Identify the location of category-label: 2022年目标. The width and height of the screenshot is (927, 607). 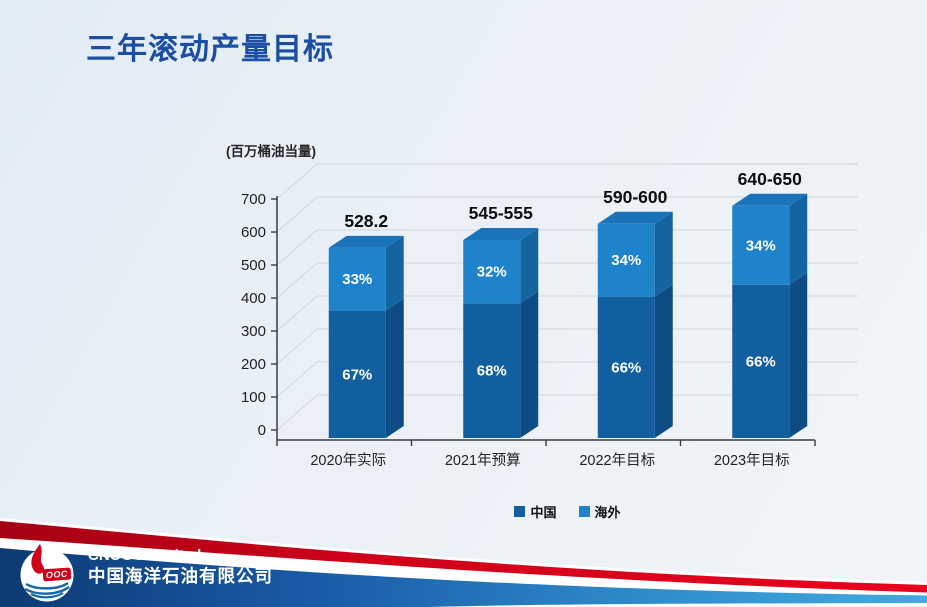
(617, 460).